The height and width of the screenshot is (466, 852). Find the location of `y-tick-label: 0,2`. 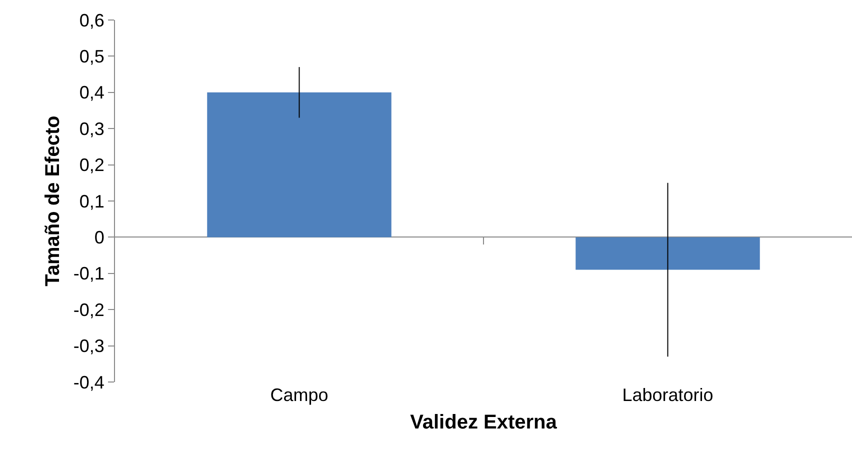

y-tick-label: 0,2 is located at coordinates (91, 165).